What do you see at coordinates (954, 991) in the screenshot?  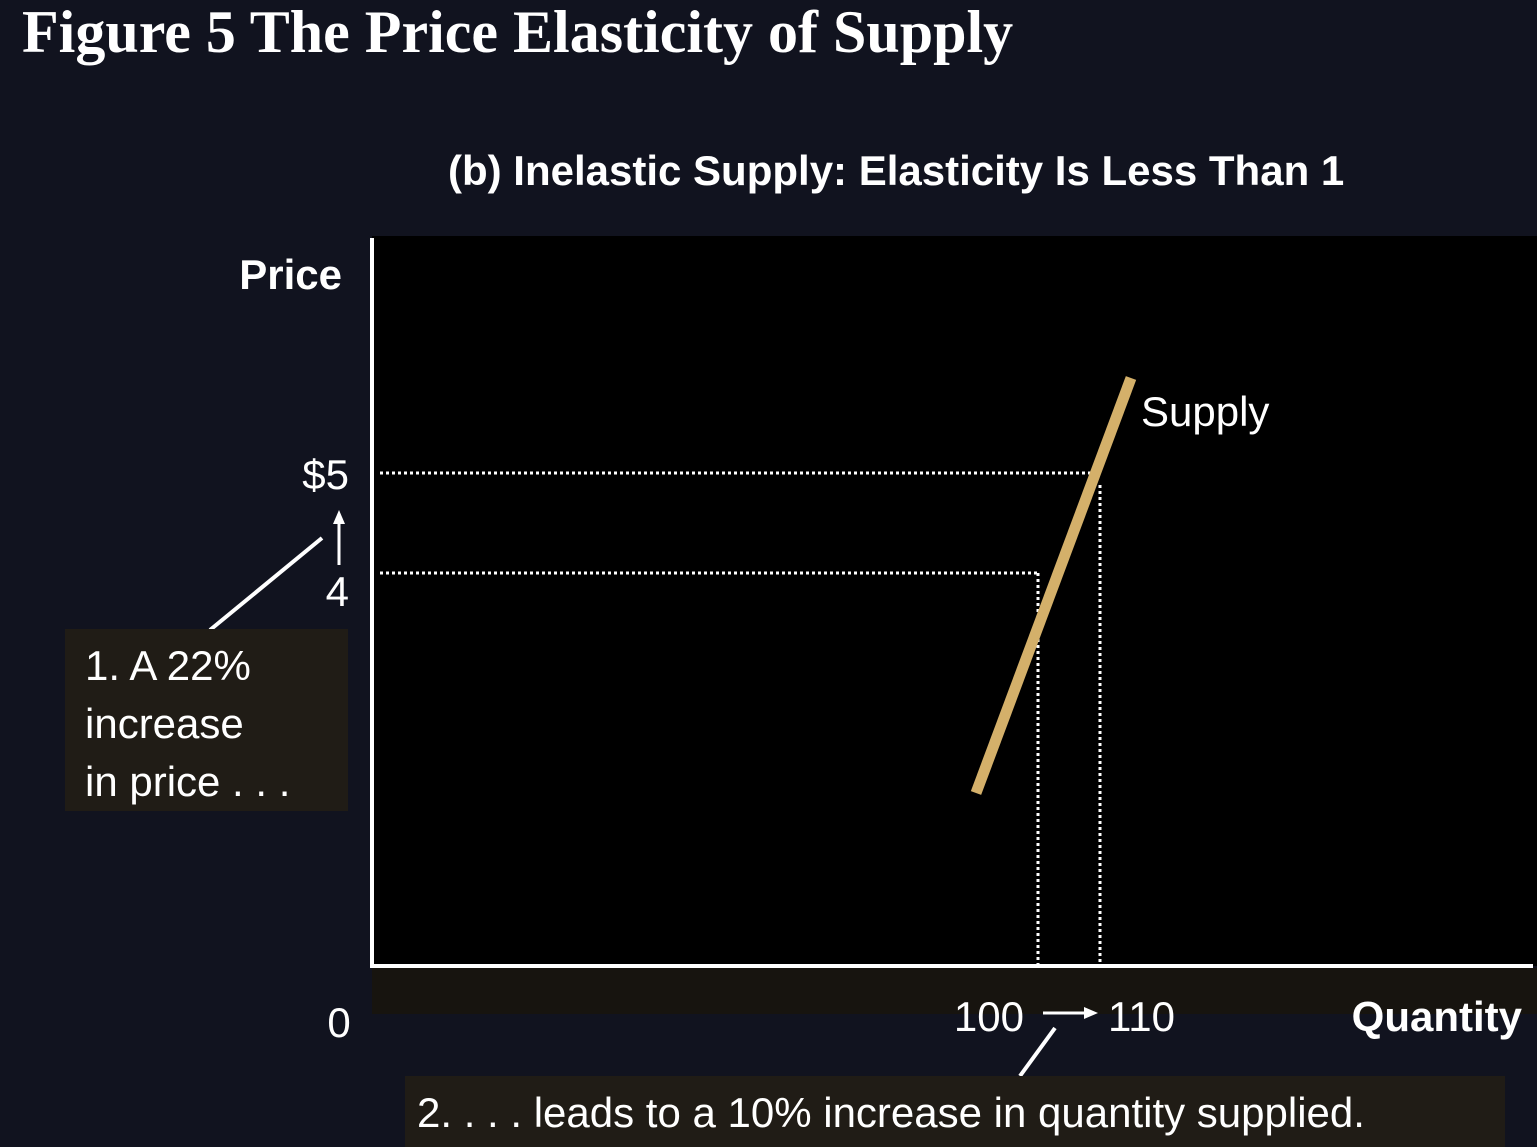 I see `x-axis-shadow-band` at bounding box center [954, 991].